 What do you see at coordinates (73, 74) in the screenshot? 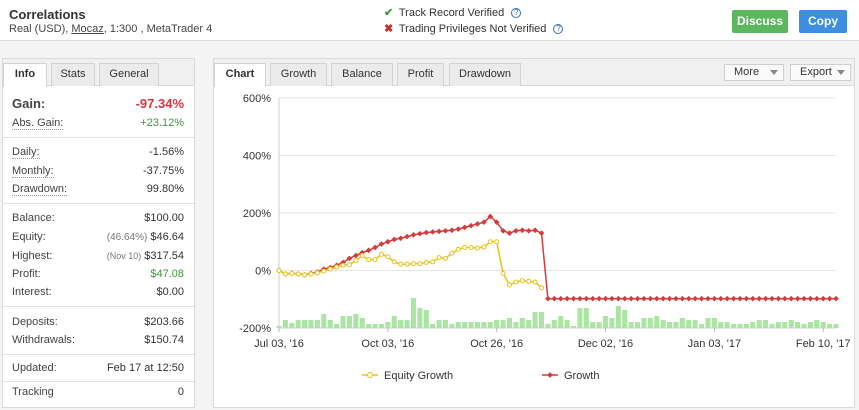
I see `tab-stats: Stats` at bounding box center [73, 74].